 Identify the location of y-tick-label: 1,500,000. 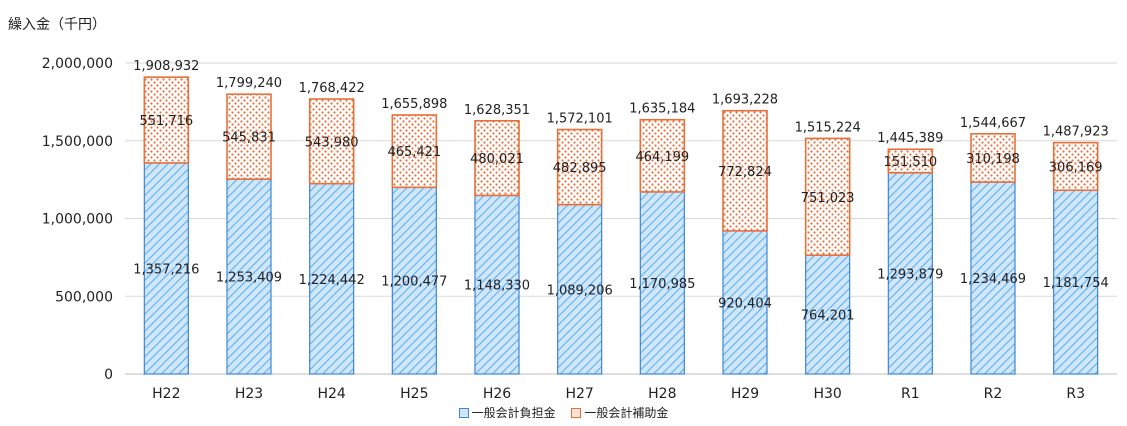
(77, 142).